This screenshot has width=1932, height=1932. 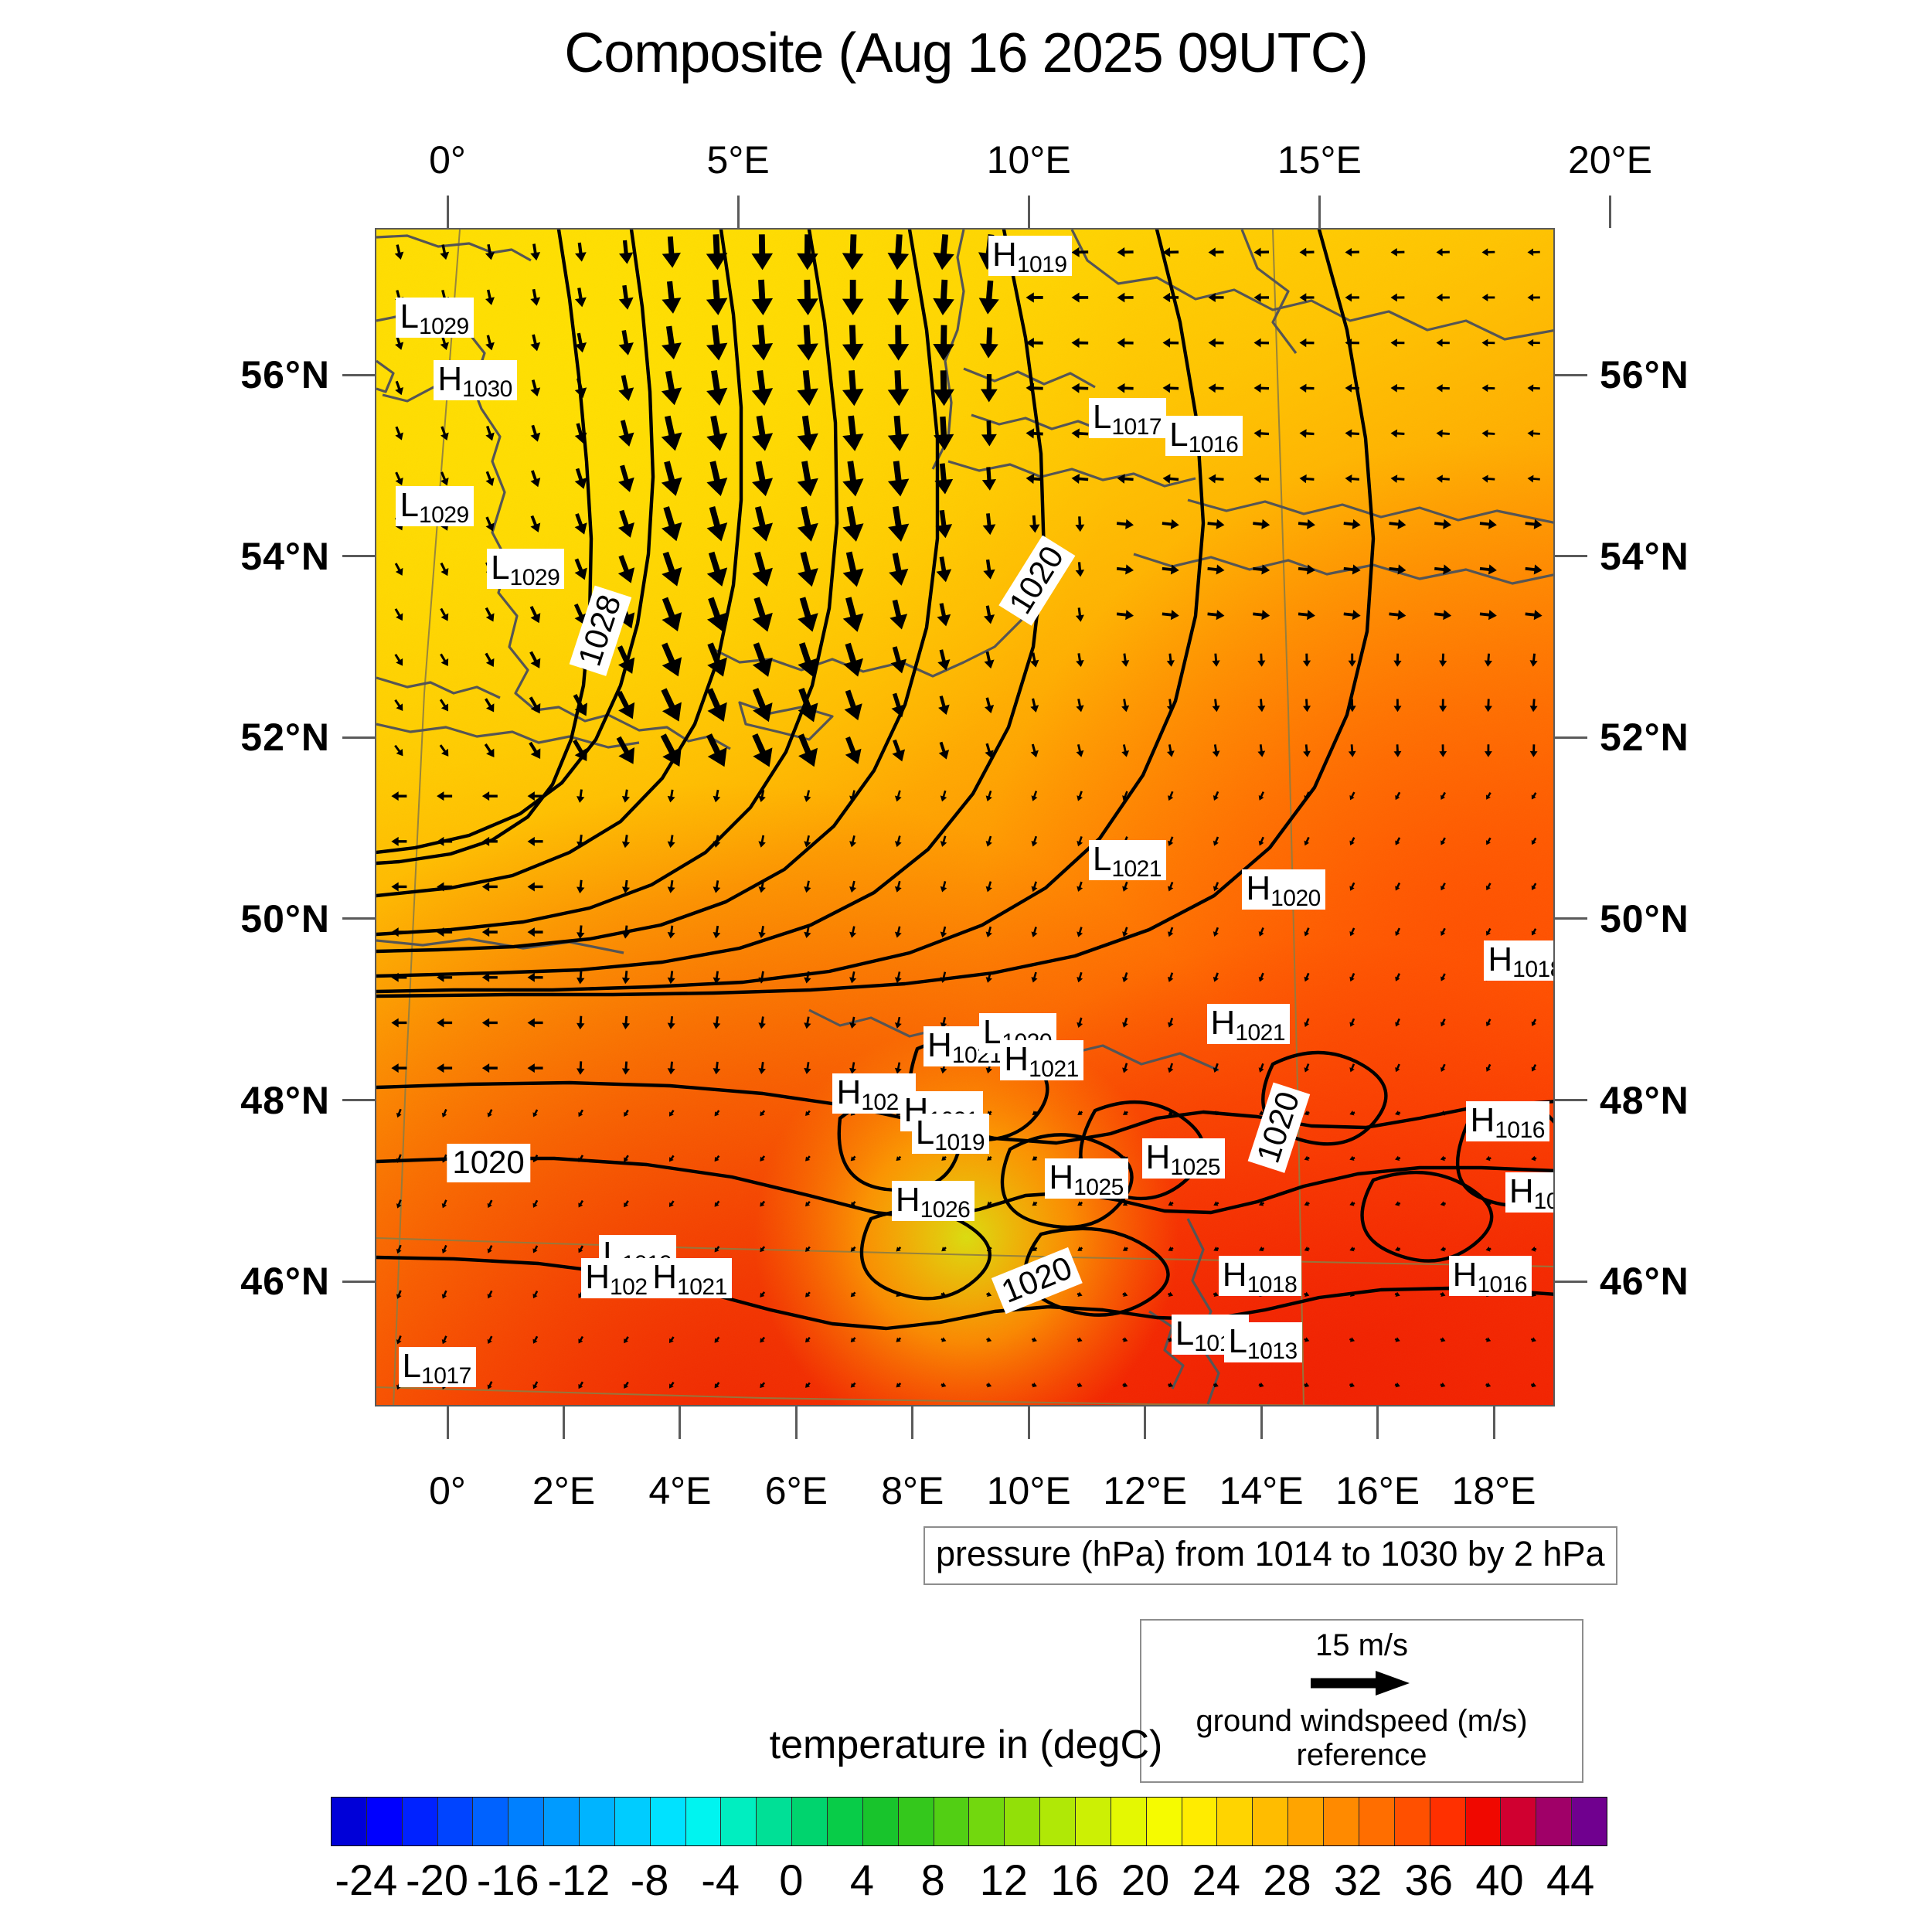 What do you see at coordinates (579, 1880) in the screenshot?
I see `colorbar-tick-label: -12` at bounding box center [579, 1880].